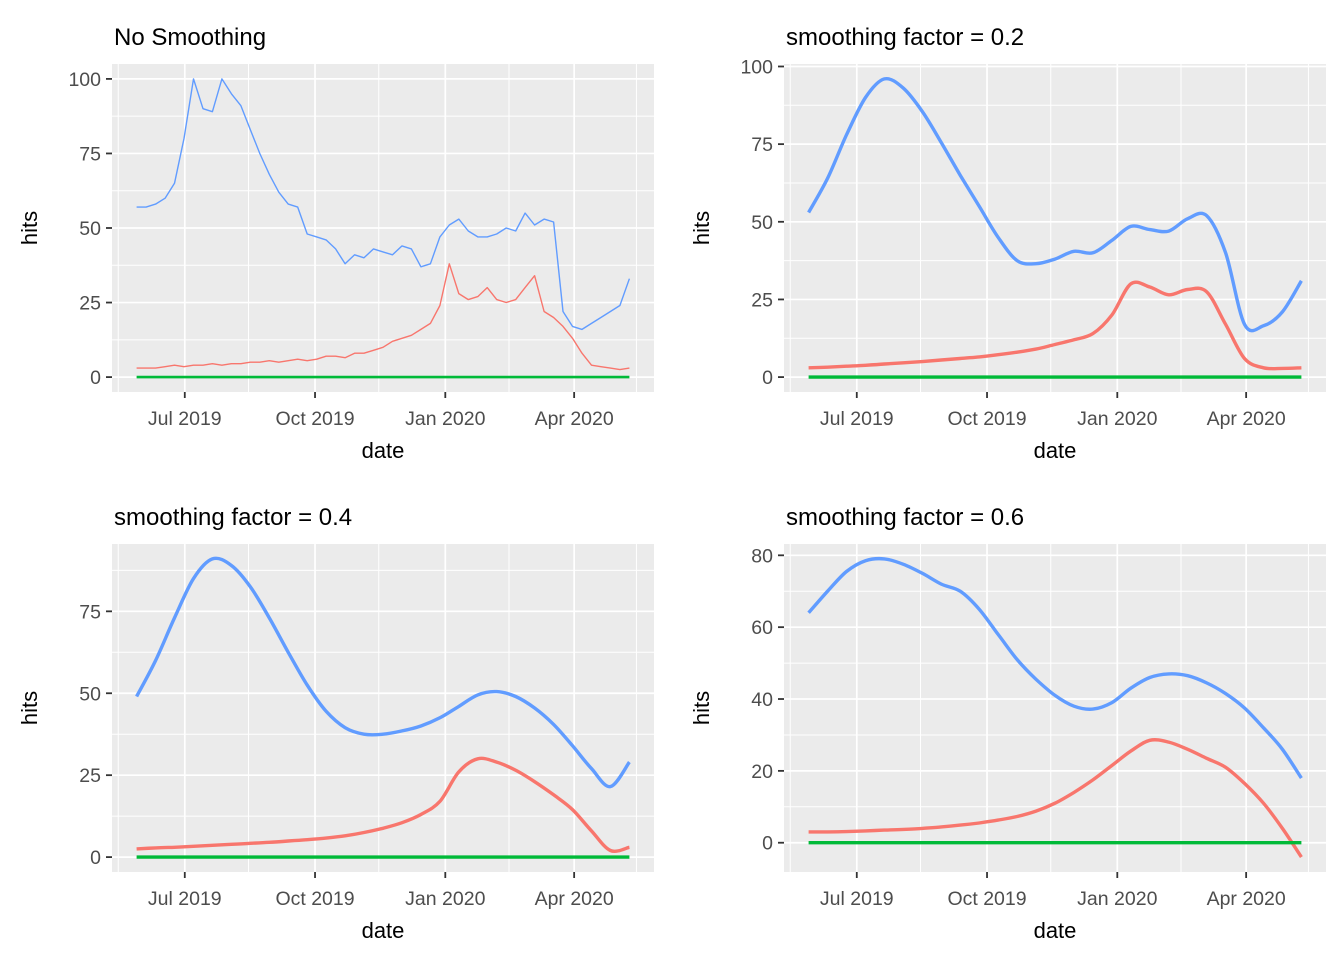  I want to click on chart-title: smoothing factor = 0.6, so click(905, 517).